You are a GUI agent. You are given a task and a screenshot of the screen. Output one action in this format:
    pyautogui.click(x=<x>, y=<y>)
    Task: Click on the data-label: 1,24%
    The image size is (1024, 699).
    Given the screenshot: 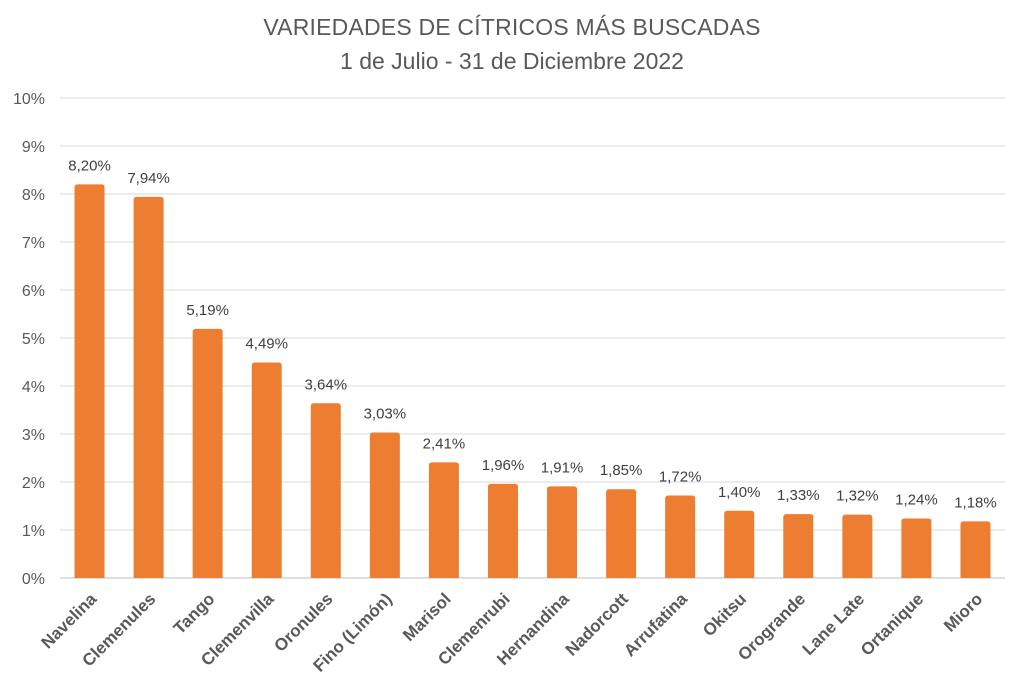 What is the action you would take?
    pyautogui.click(x=916, y=499)
    